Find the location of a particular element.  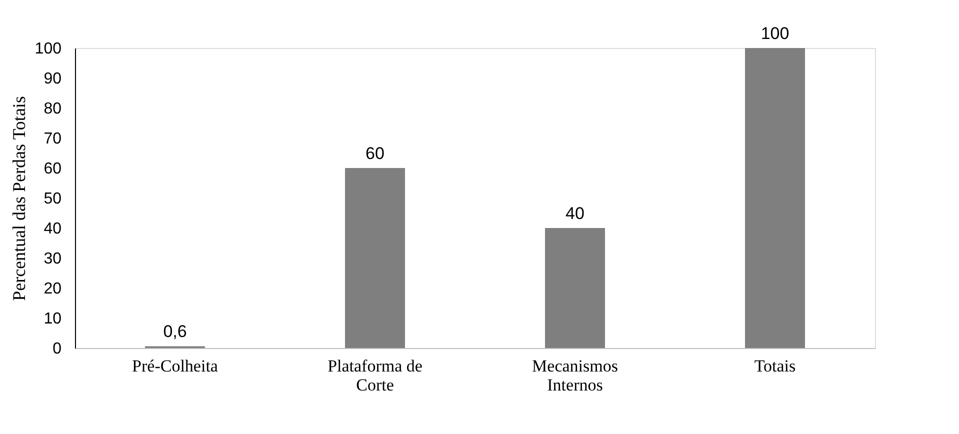

x-tick-label: Mecanismos Internos is located at coordinates (575, 375).